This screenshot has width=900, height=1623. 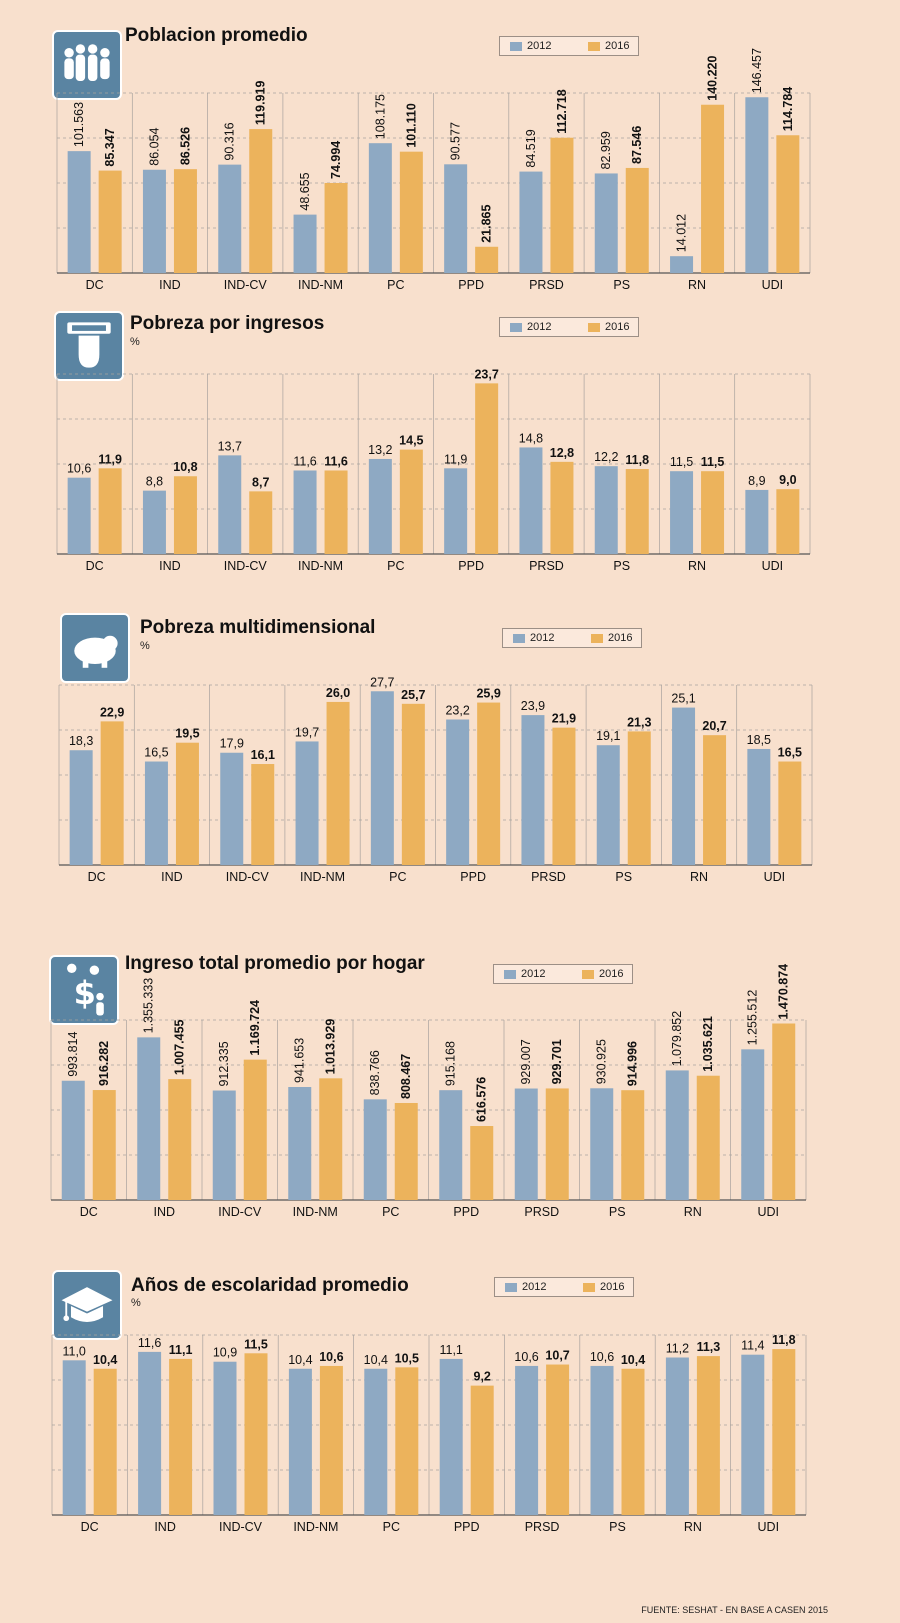 What do you see at coordinates (336, 160) in the screenshot?
I see `data-label-2016-ind-nm: 74.994` at bounding box center [336, 160].